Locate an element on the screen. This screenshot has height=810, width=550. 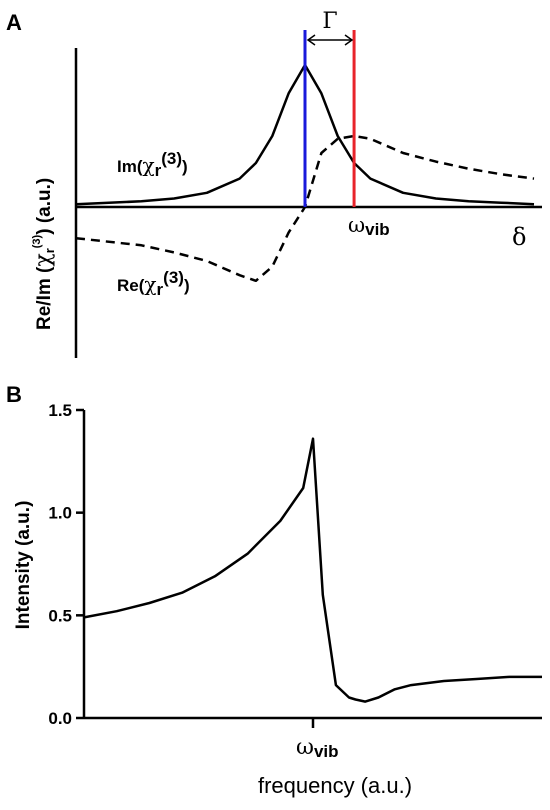
im-curve is located at coordinates (305, 134).